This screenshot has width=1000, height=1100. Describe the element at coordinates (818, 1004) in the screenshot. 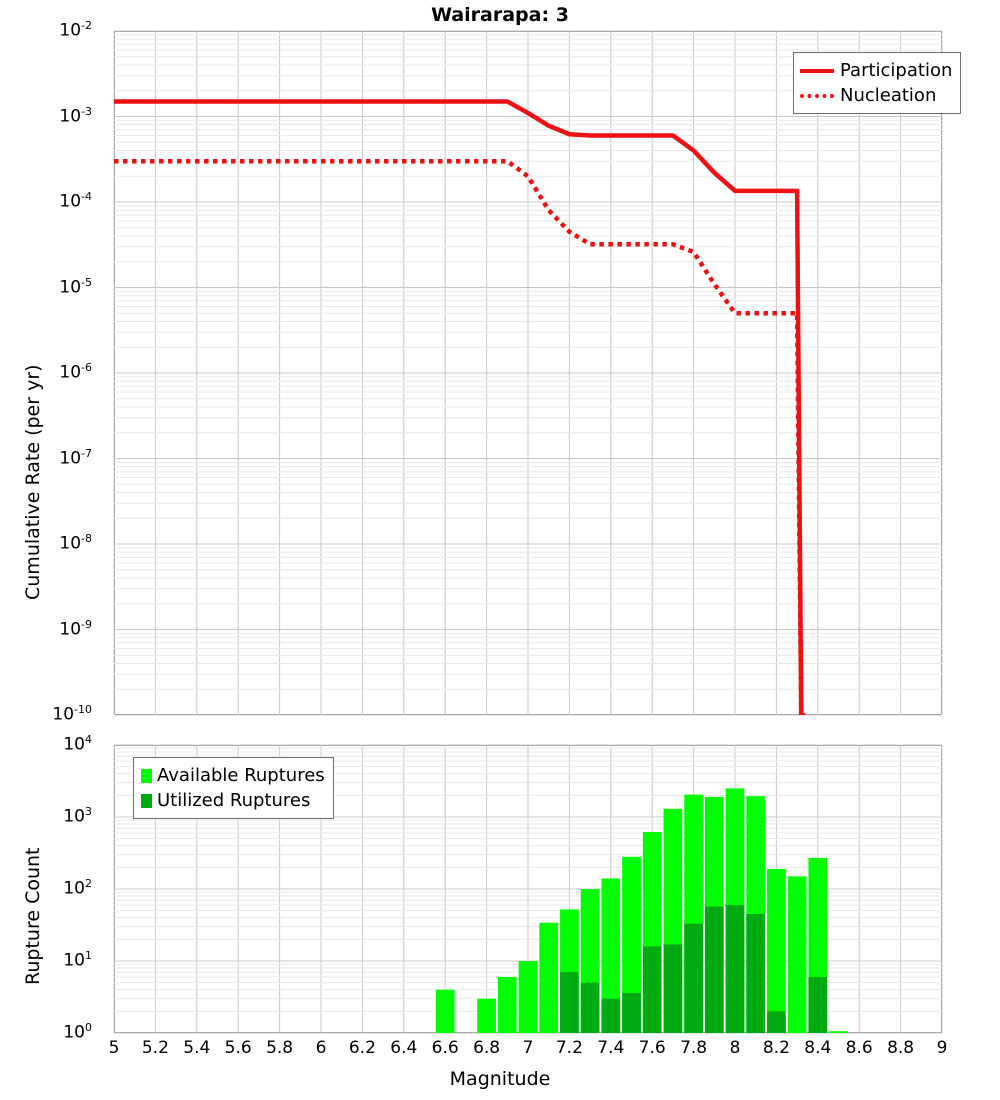

I see `bar-utilized-8.4` at that location.